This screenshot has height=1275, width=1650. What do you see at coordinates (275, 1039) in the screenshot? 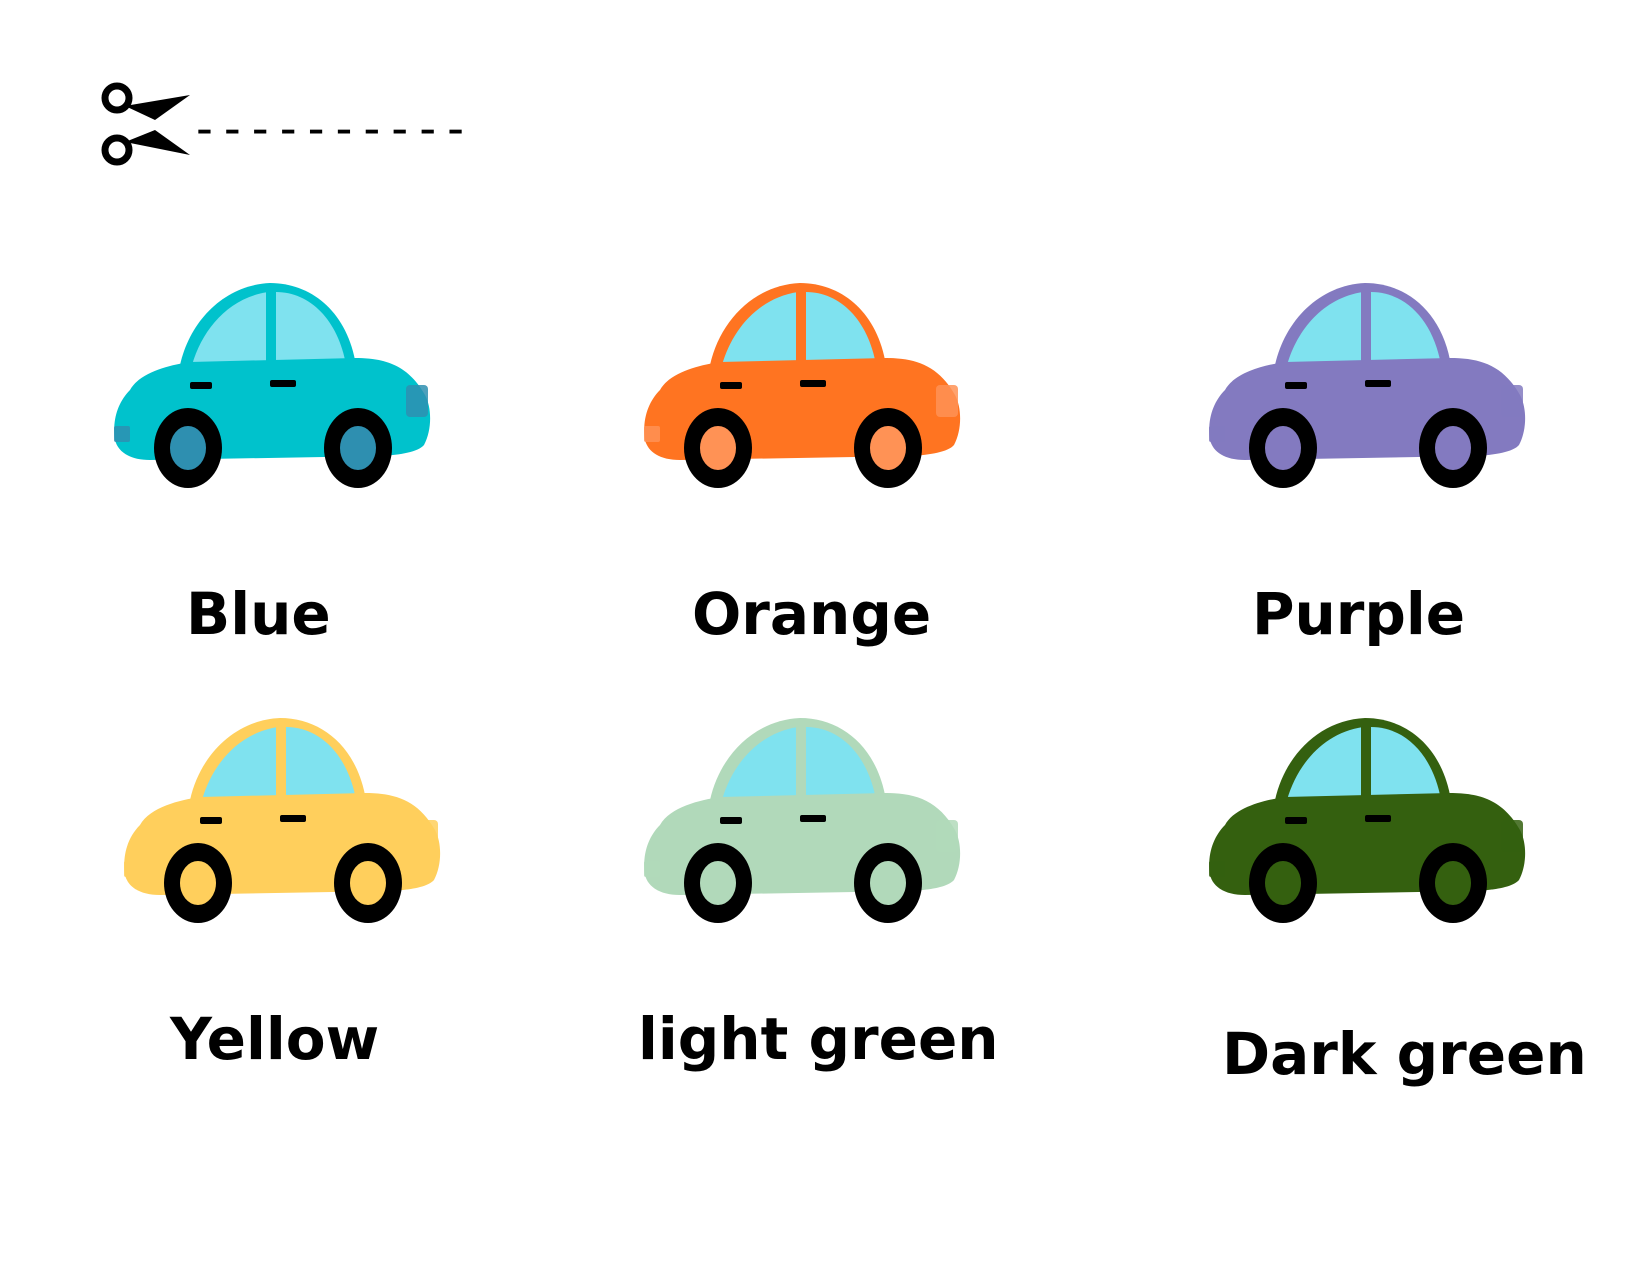
I see `car-label-yellow: Yellow` at bounding box center [275, 1039].